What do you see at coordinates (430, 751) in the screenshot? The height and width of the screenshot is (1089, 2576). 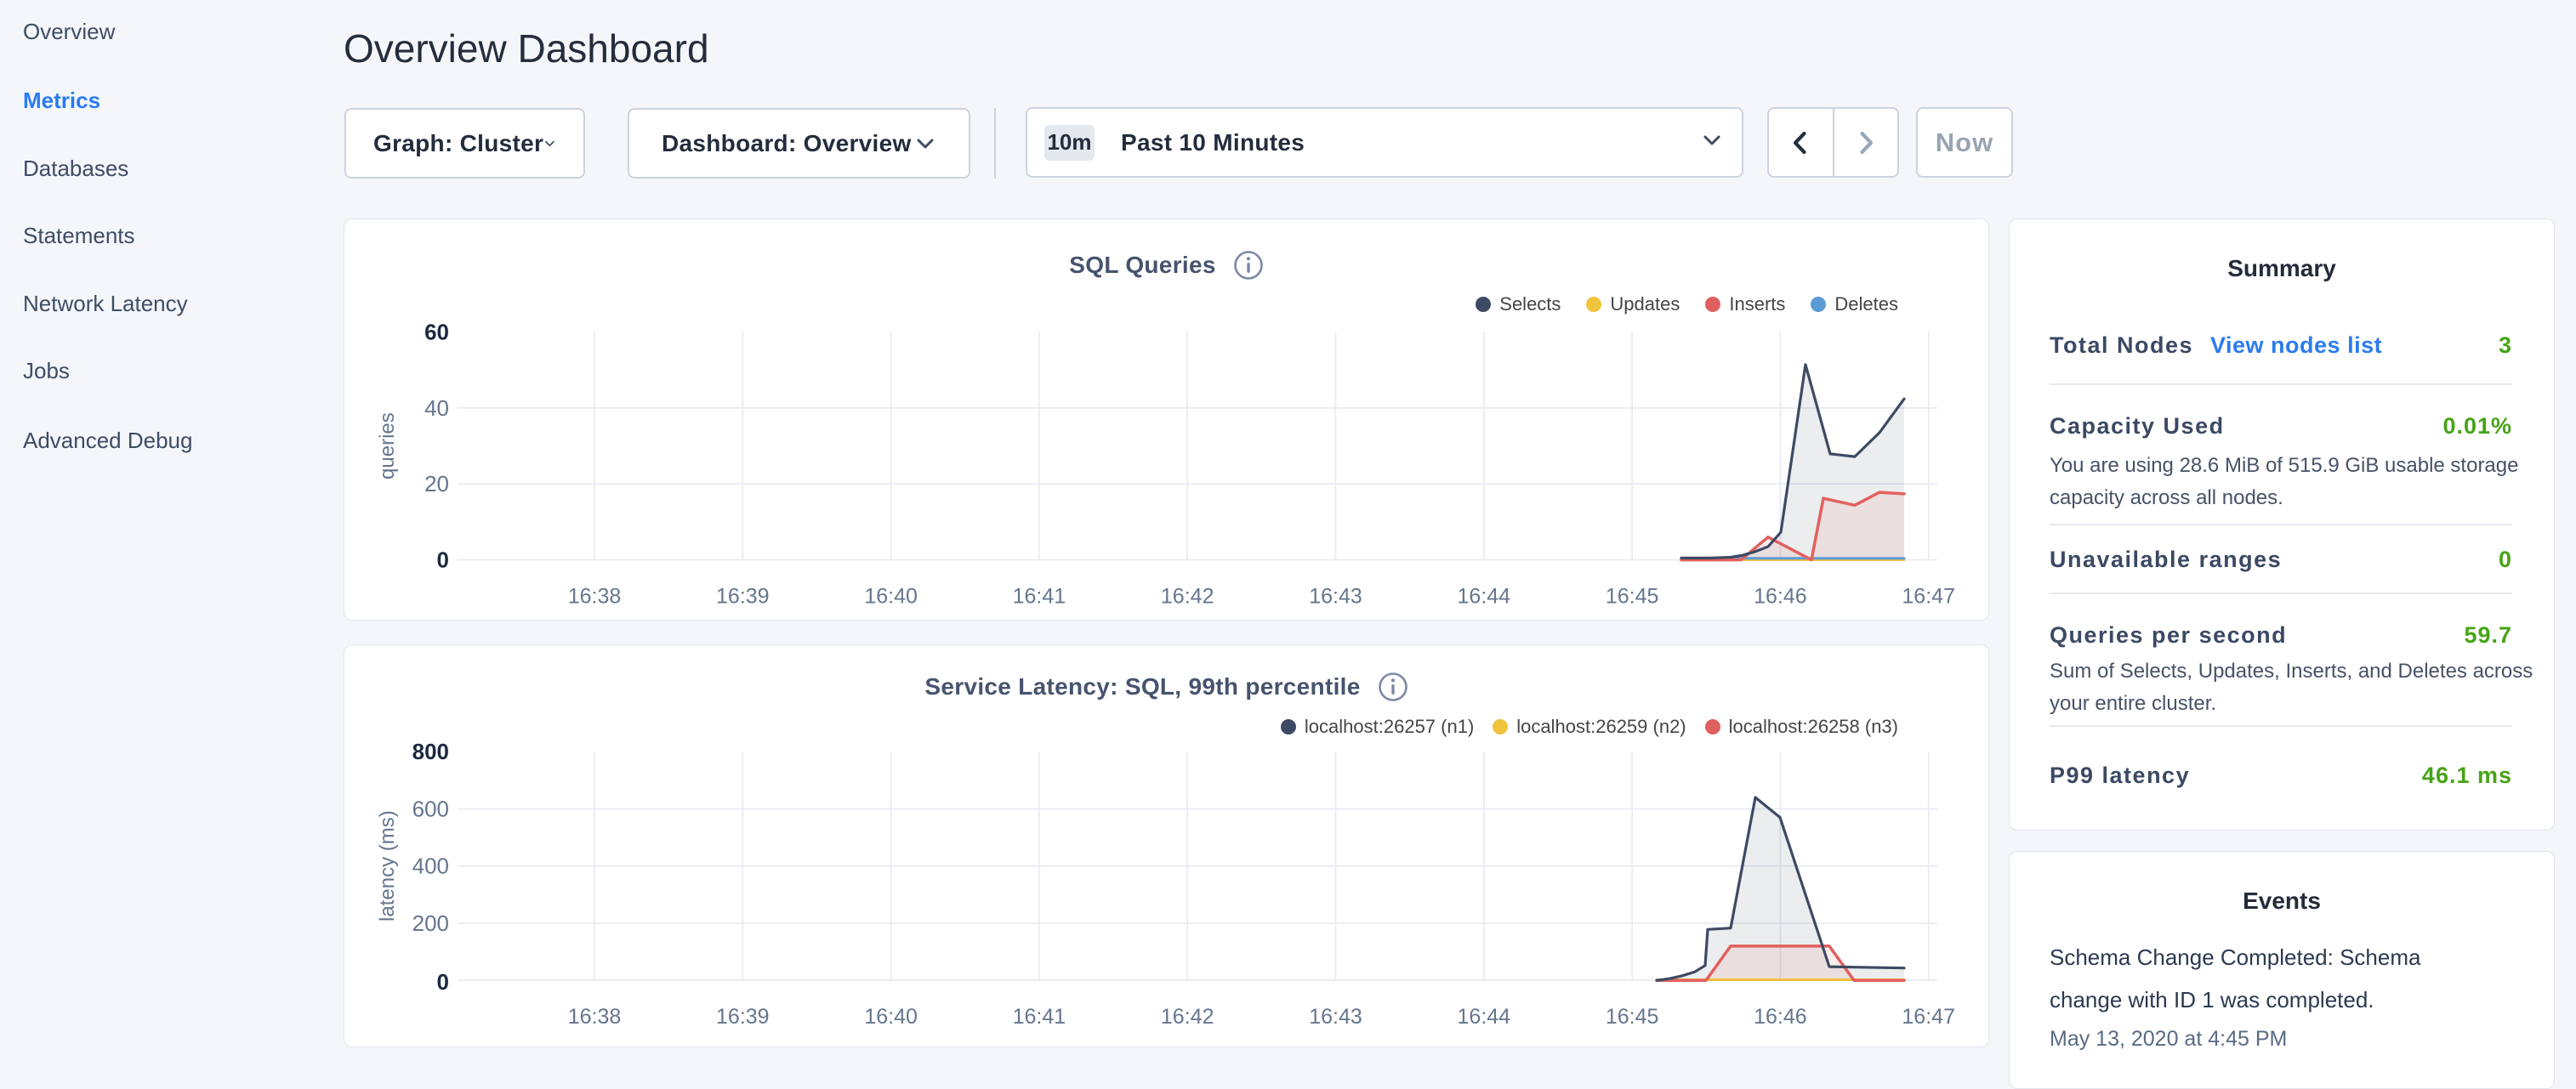 I see `svg-text: 800` at bounding box center [430, 751].